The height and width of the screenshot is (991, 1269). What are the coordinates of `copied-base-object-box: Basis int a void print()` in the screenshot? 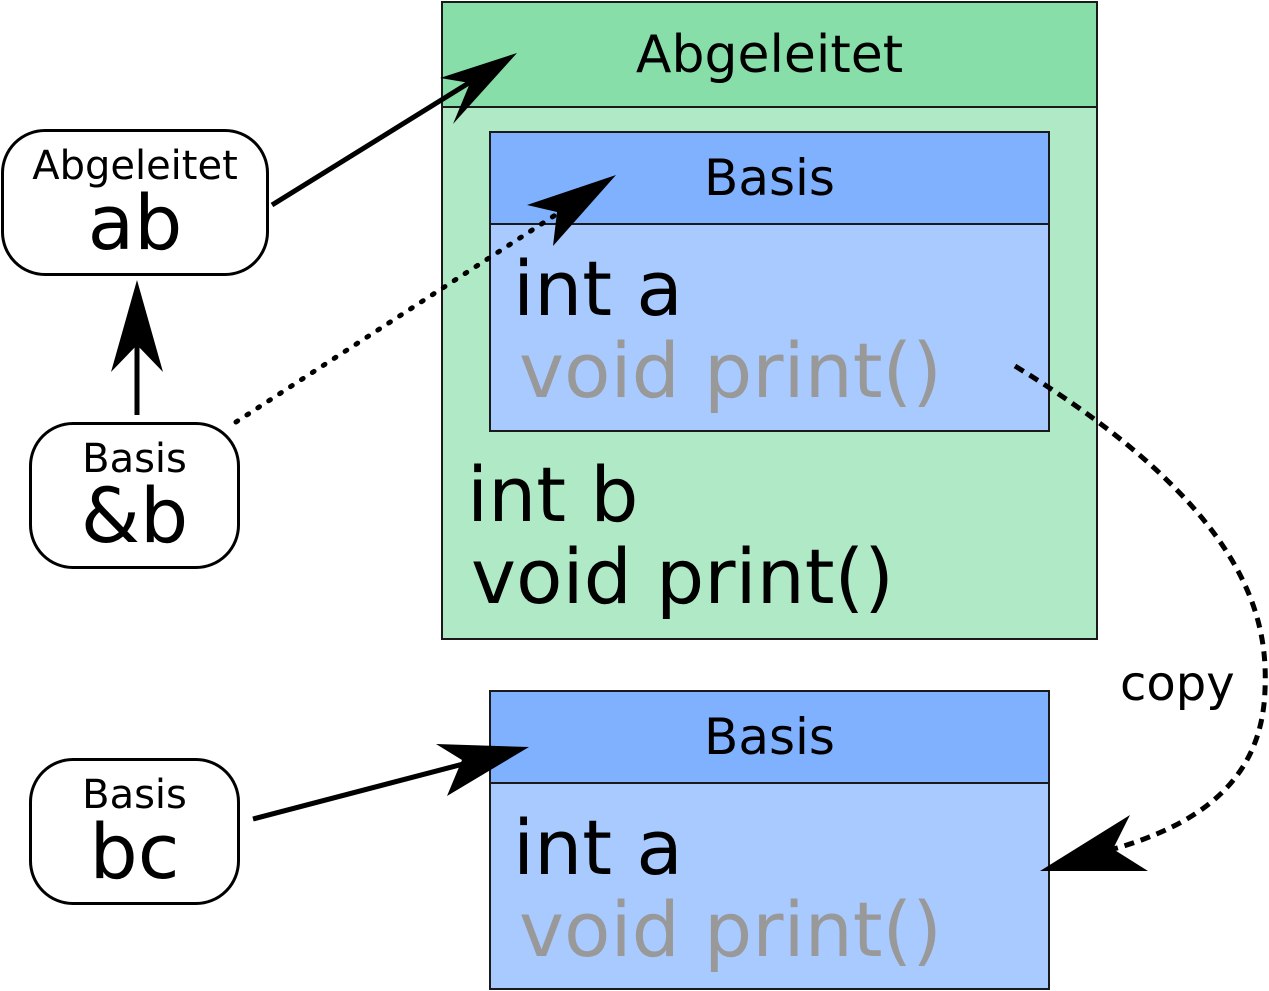 It's located at (769, 840).